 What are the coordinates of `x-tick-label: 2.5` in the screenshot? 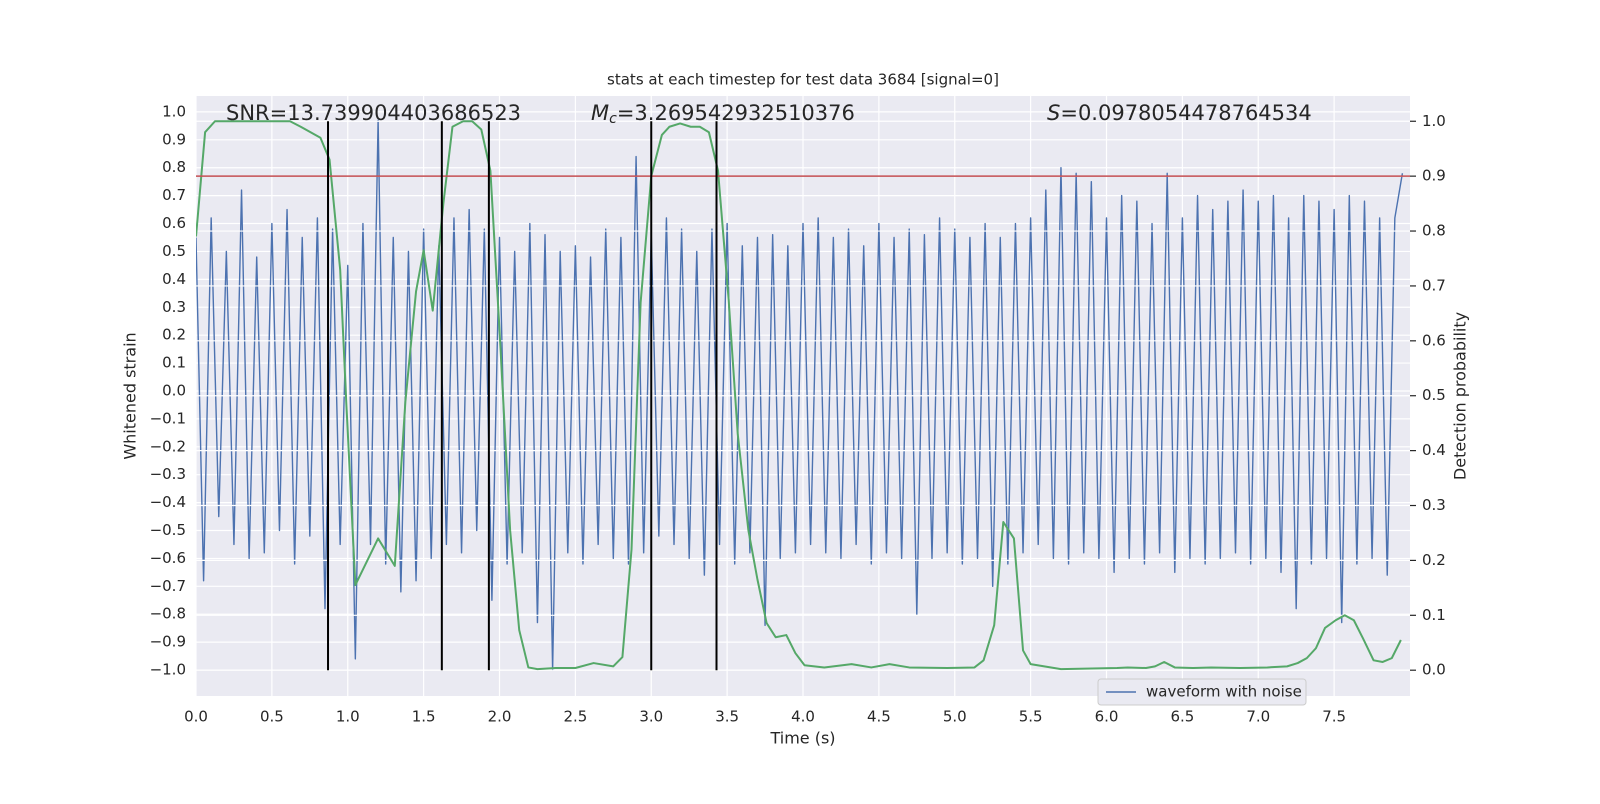 It's located at (575, 717).